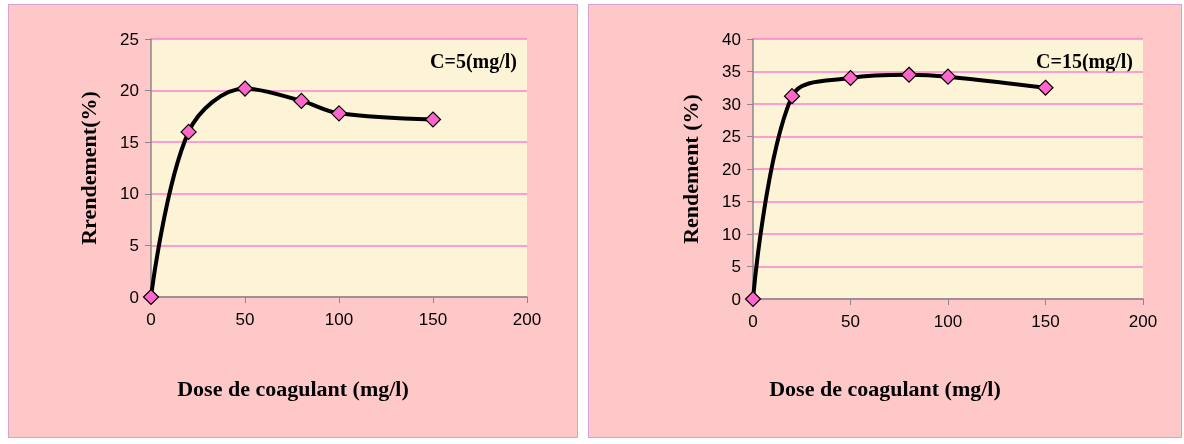 Image resolution: width=1184 pixels, height=444 pixels. What do you see at coordinates (473, 61) in the screenshot?
I see `annotation: C=5(mg/l)` at bounding box center [473, 61].